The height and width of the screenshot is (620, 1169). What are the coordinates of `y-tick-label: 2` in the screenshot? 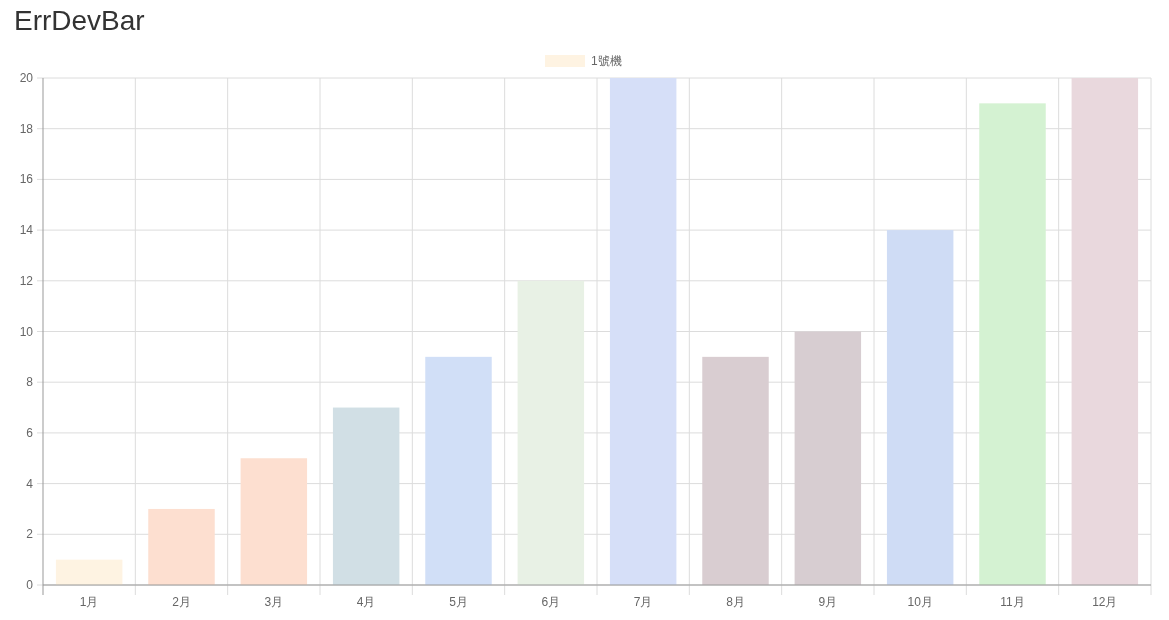 It's located at (30, 534).